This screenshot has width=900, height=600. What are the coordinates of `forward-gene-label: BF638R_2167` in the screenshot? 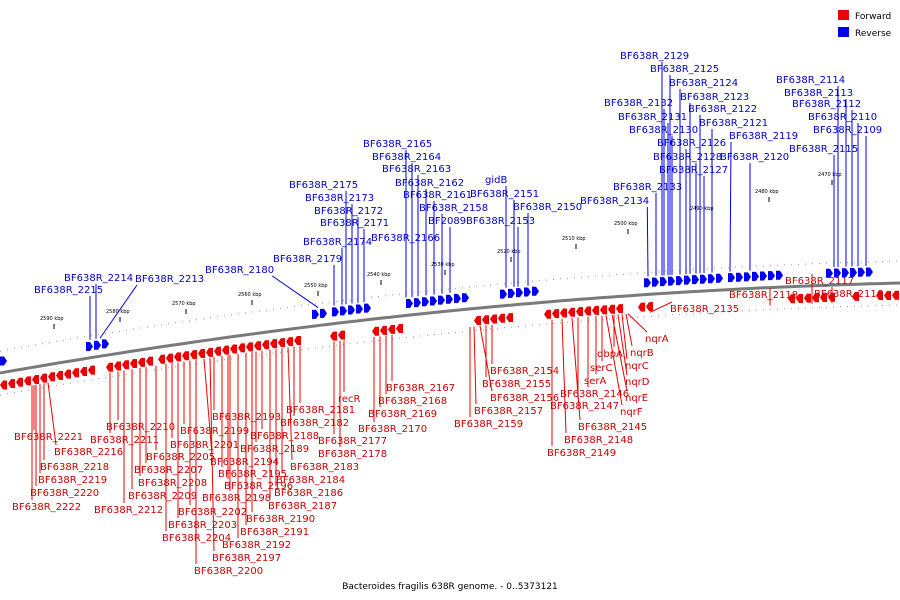 It's located at (420, 388).